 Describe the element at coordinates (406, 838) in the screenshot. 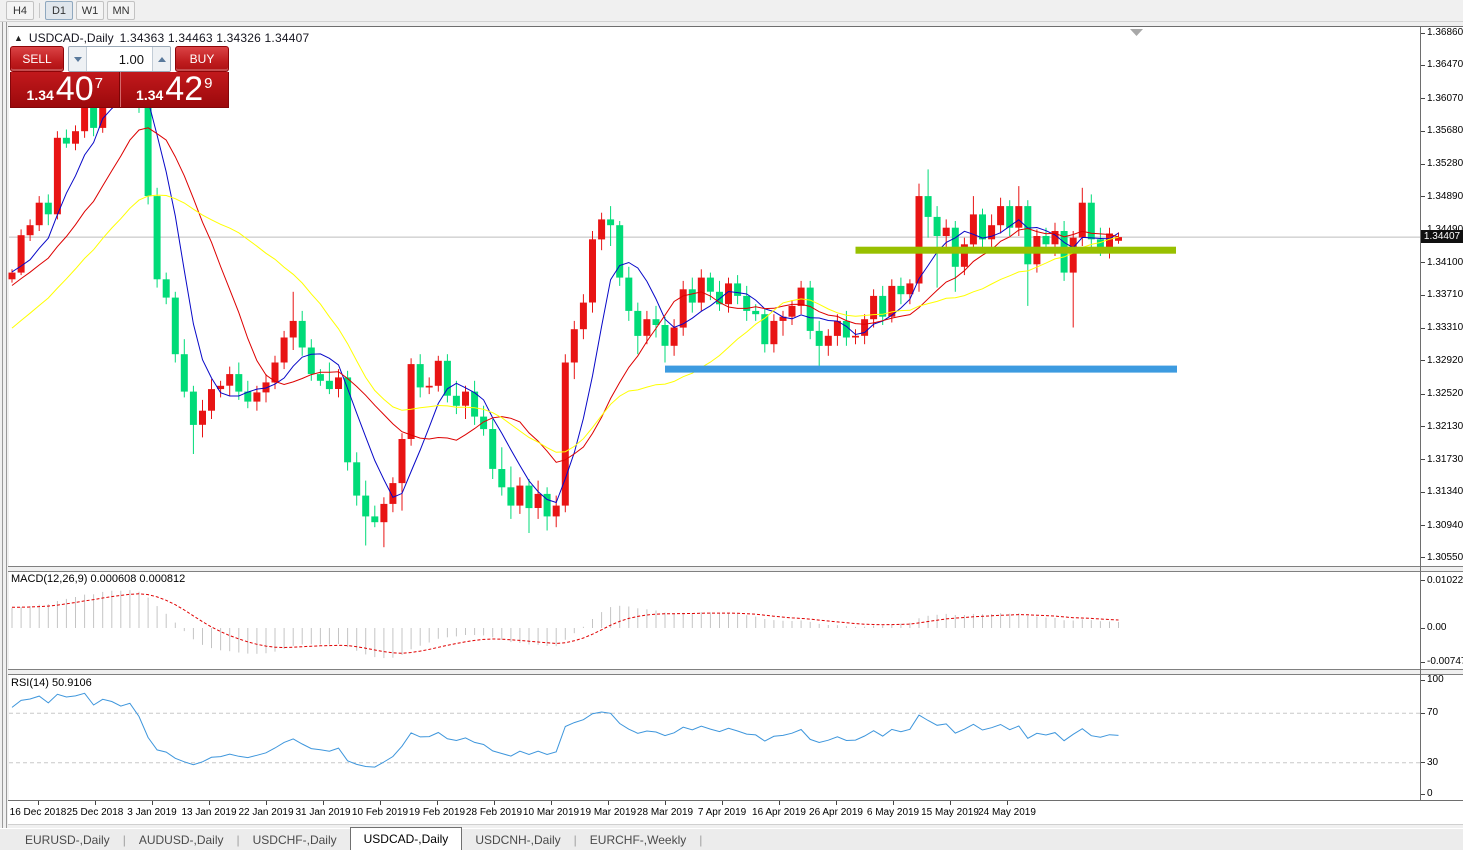

I see `chart-tab-usdcad: USDCAD-,Daily` at that location.